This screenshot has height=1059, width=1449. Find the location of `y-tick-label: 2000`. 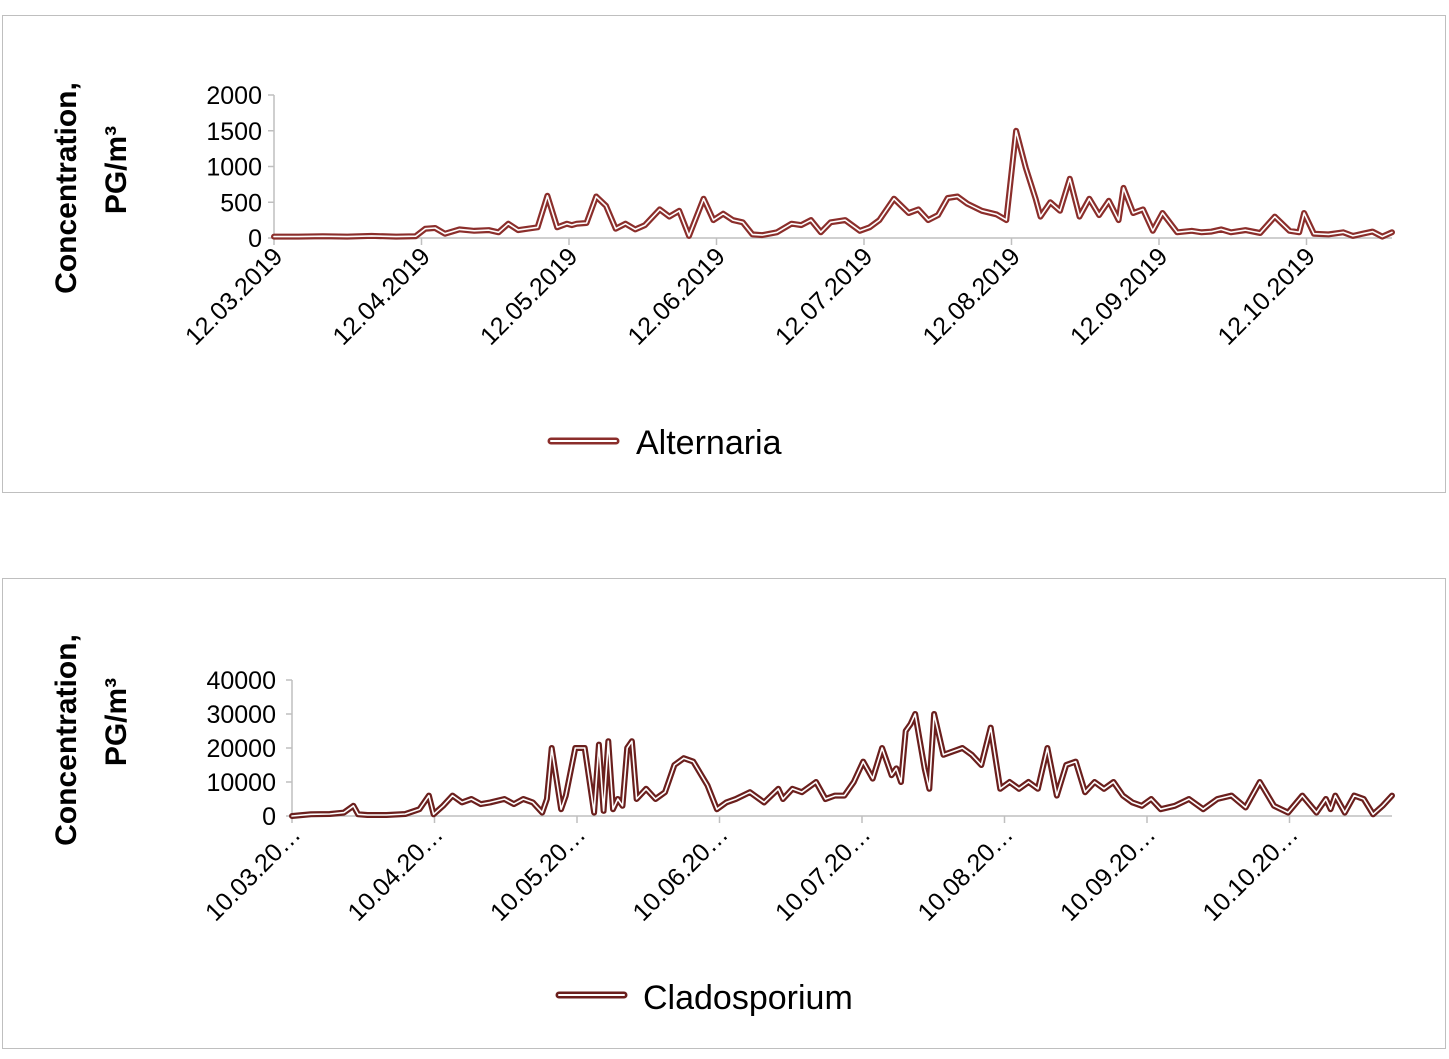

y-tick-label: 2000 is located at coordinates (234, 96).